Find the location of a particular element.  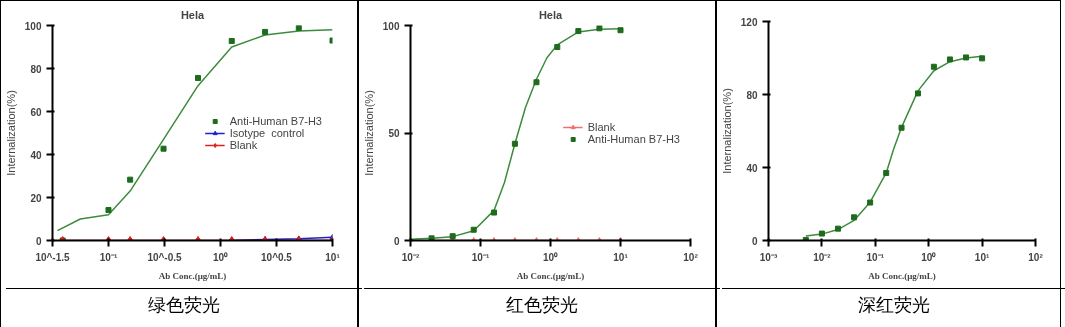

y-tick-label: 60 is located at coordinates (36, 112).